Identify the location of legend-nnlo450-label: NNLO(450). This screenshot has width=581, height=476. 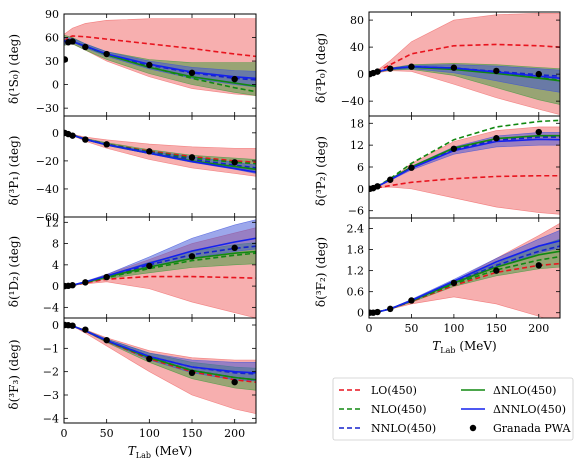
(403, 428).